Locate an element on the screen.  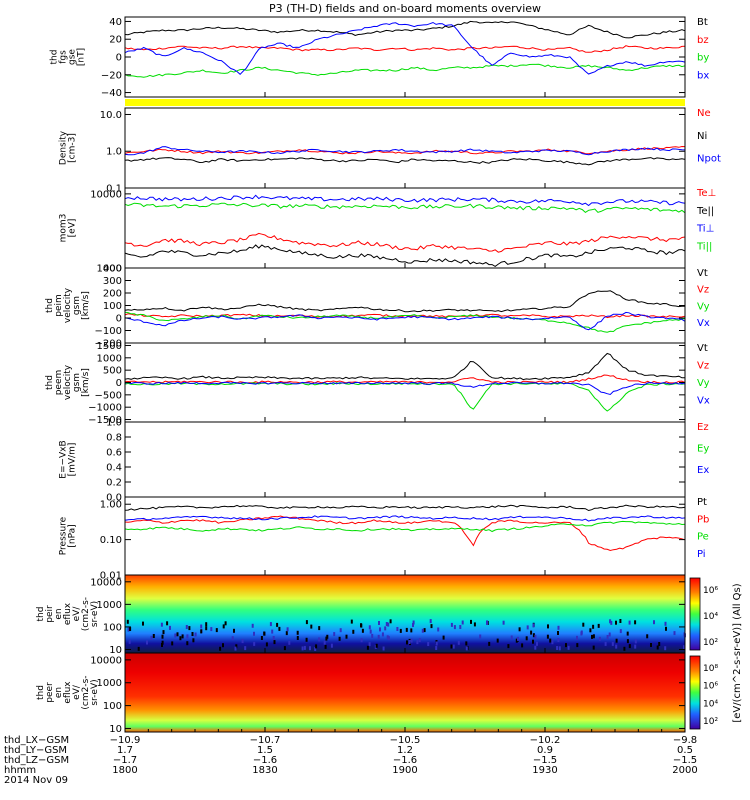
status-bar is located at coordinates (405, 102).